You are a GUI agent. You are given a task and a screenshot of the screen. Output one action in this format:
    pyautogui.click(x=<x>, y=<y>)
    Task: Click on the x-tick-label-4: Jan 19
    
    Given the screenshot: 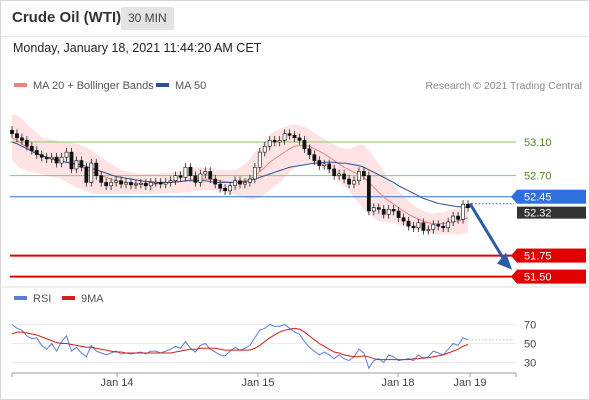 What is the action you would take?
    pyautogui.click(x=469, y=383)
    